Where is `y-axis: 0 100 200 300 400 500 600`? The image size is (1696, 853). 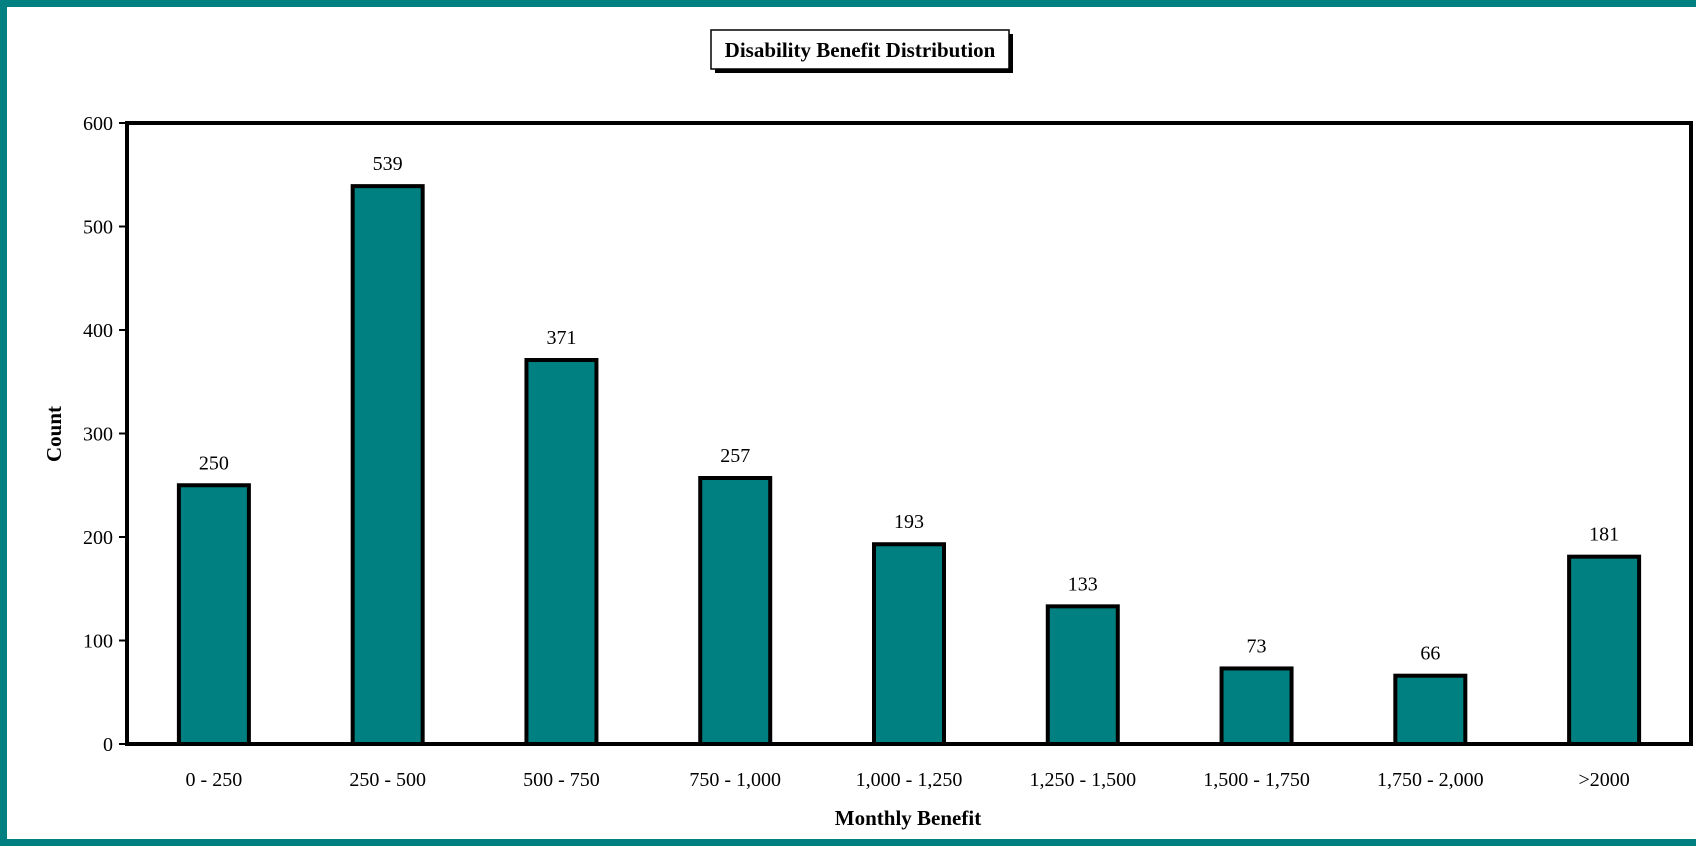
y-axis: 0 100 200 300 400 500 600 is located at coordinates (105, 434).